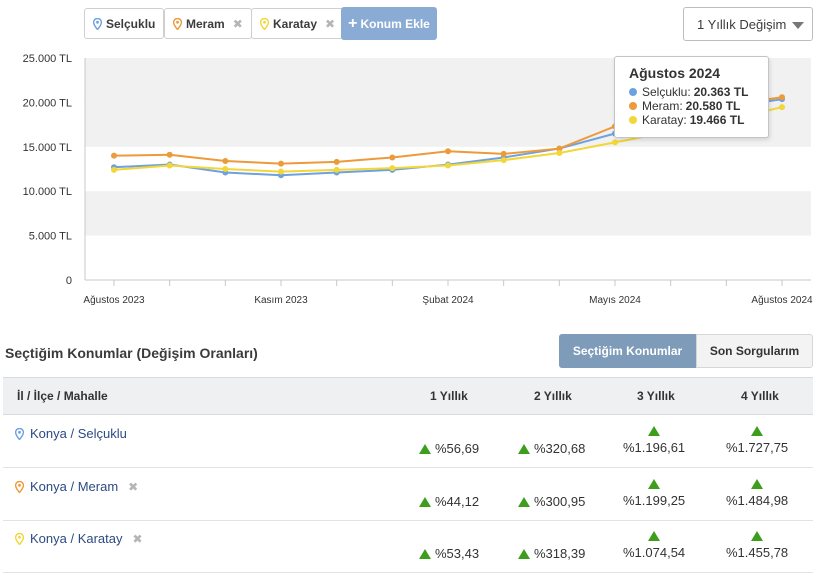 Image resolution: width=817 pixels, height=576 pixels. What do you see at coordinates (717, 120) in the screenshot?
I see `tooltip-value: 19.466 TL` at bounding box center [717, 120].